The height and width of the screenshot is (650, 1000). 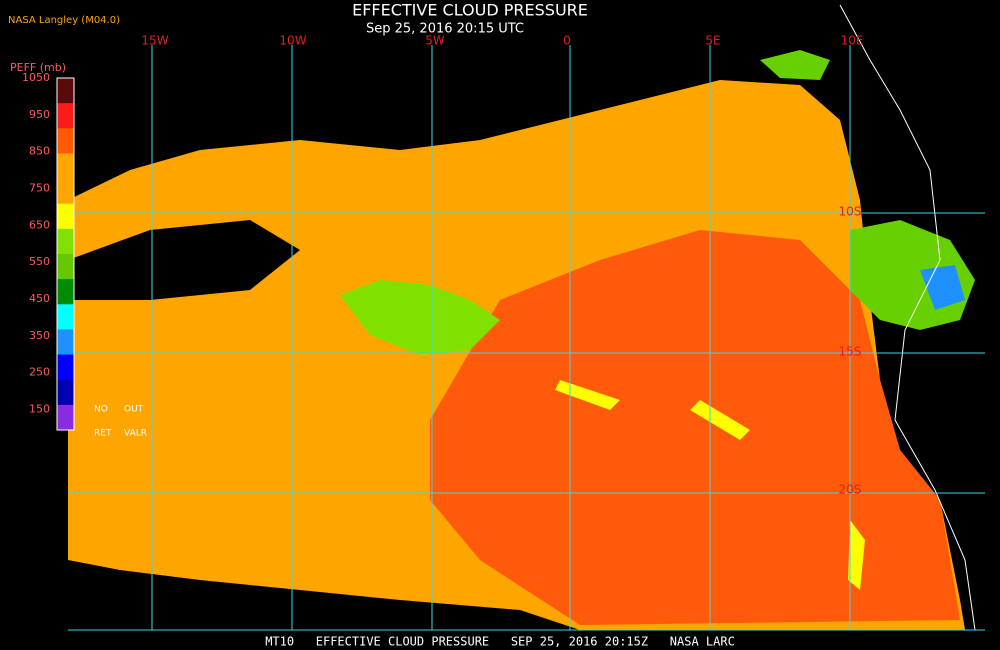 I want to click on colorbar-tick-label: 750, so click(x=39, y=188).